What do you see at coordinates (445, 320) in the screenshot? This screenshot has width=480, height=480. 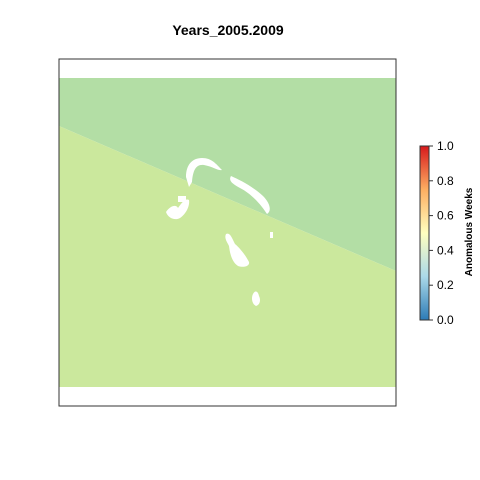 I see `legend-tick-label: 0.0` at bounding box center [445, 320].